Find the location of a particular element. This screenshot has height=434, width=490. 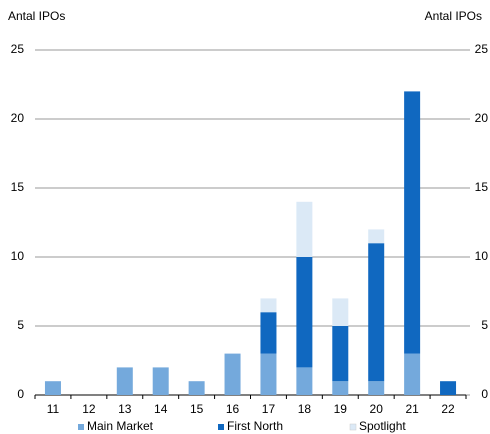

y2-tick-label: 0 is located at coordinates (484, 394).